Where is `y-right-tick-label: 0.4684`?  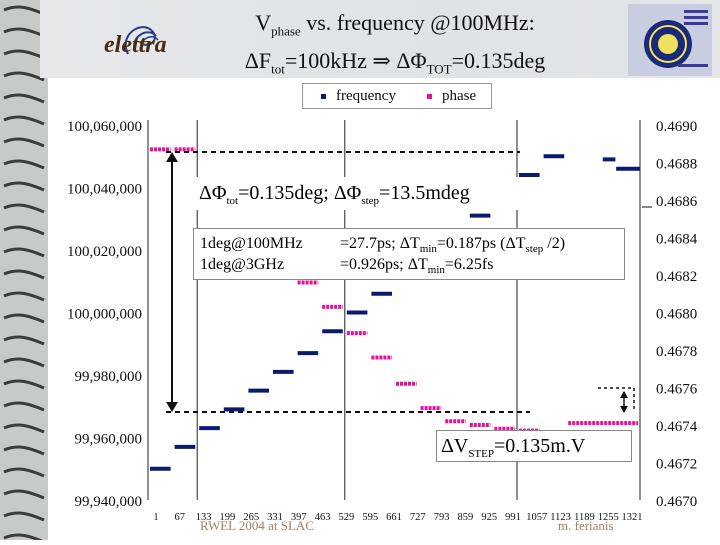 y-right-tick-label: 0.4684 is located at coordinates (677, 240).